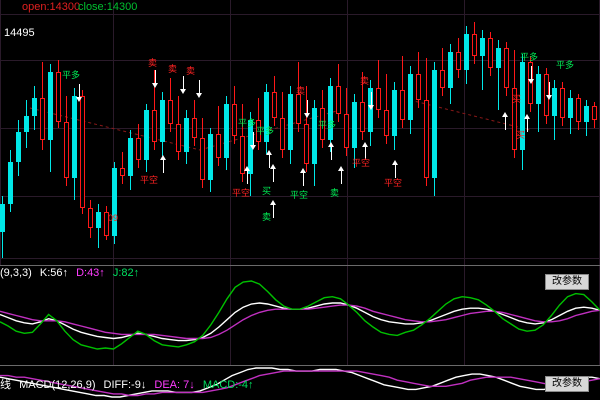  Describe the element at coordinates (108, 7) in the screenshot. I see `quote-close: close:14300` at that location.